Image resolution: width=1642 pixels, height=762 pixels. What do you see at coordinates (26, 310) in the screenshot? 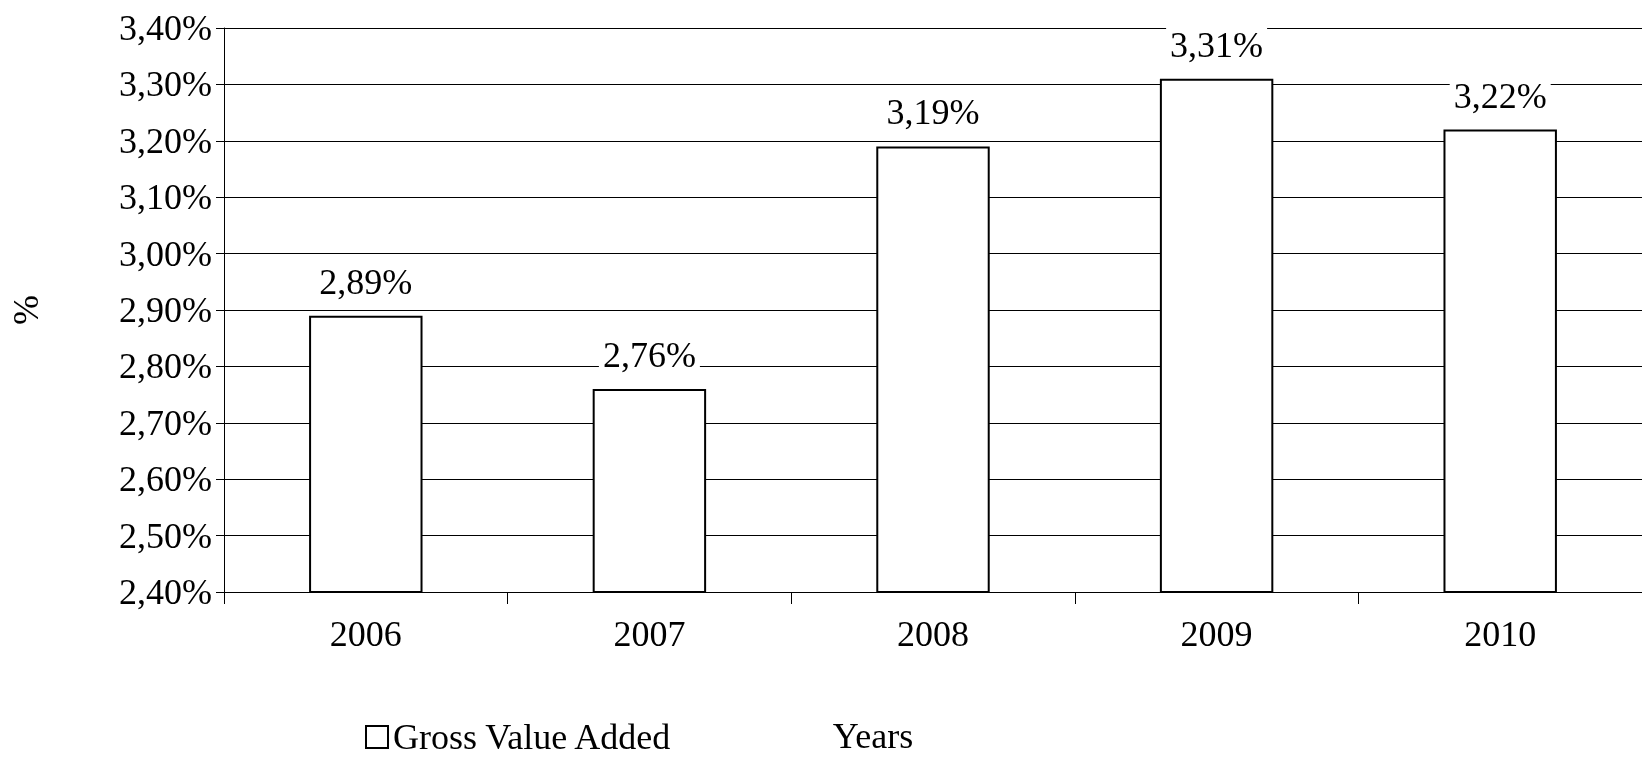
I see `y-axis-title: %` at bounding box center [26, 310].